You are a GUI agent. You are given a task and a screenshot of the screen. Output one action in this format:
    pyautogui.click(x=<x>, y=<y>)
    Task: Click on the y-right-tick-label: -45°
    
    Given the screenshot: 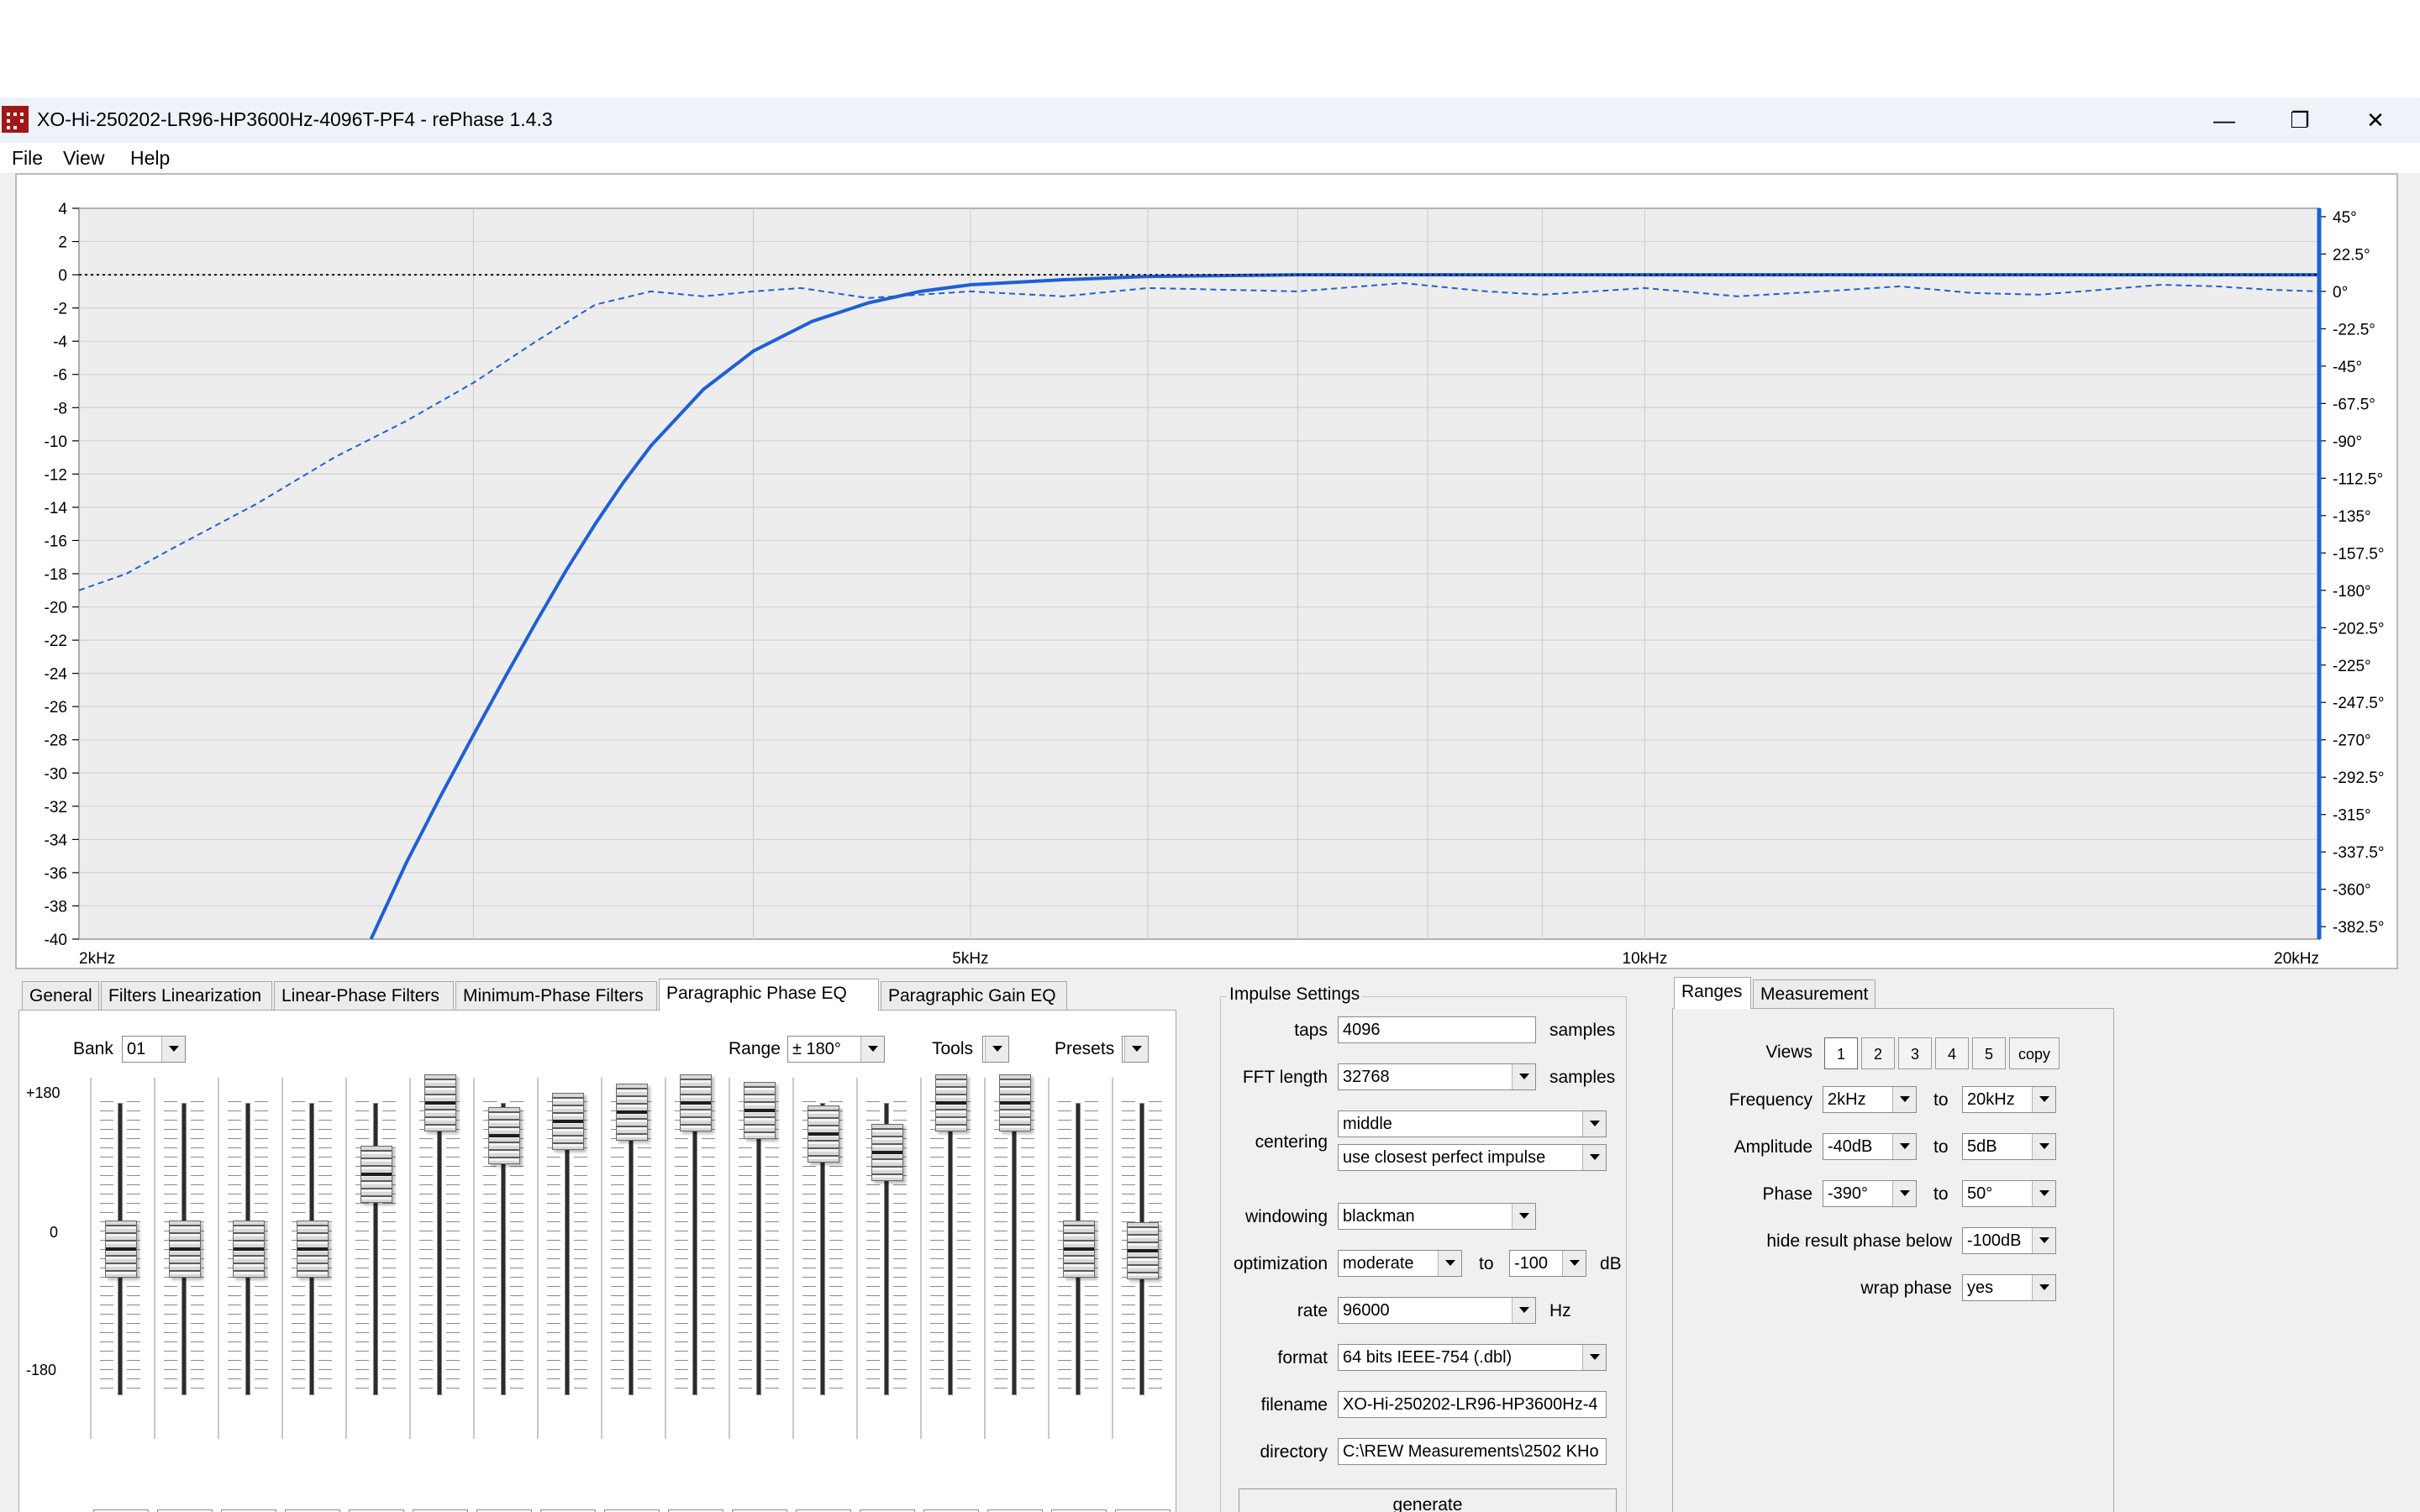 What is the action you would take?
    pyautogui.click(x=2347, y=367)
    